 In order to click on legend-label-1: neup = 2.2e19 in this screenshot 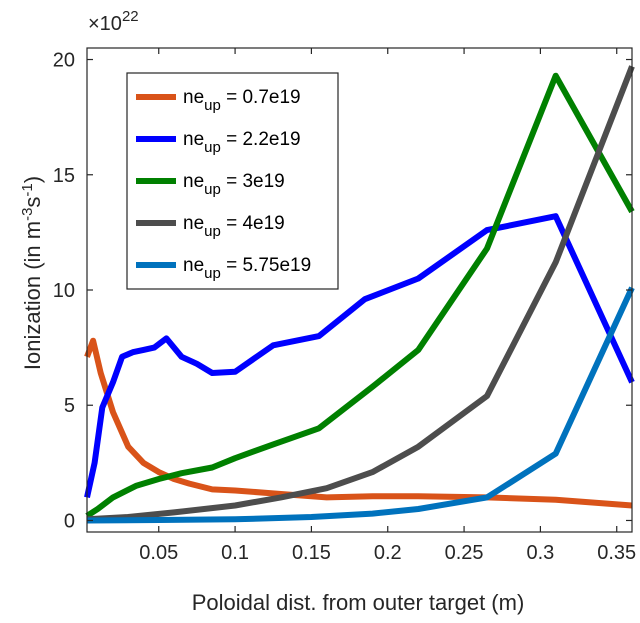, I will do `click(242, 142)`.